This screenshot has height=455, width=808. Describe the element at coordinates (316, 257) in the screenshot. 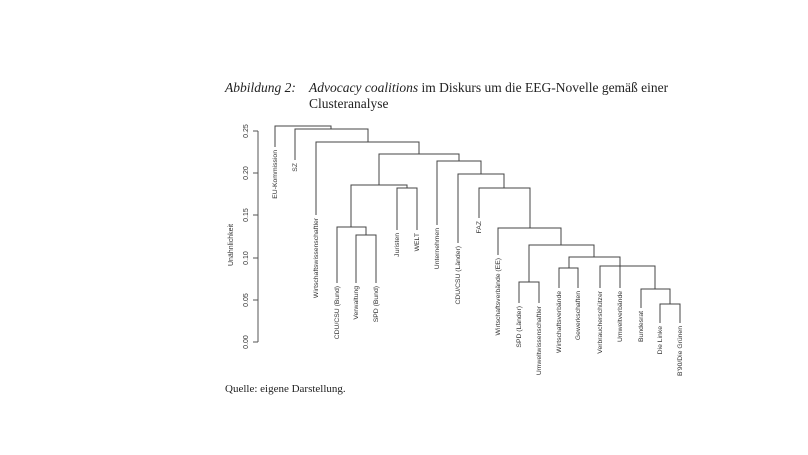

I see `leaf-label: Wirtschaftswissenschaftler` at that location.